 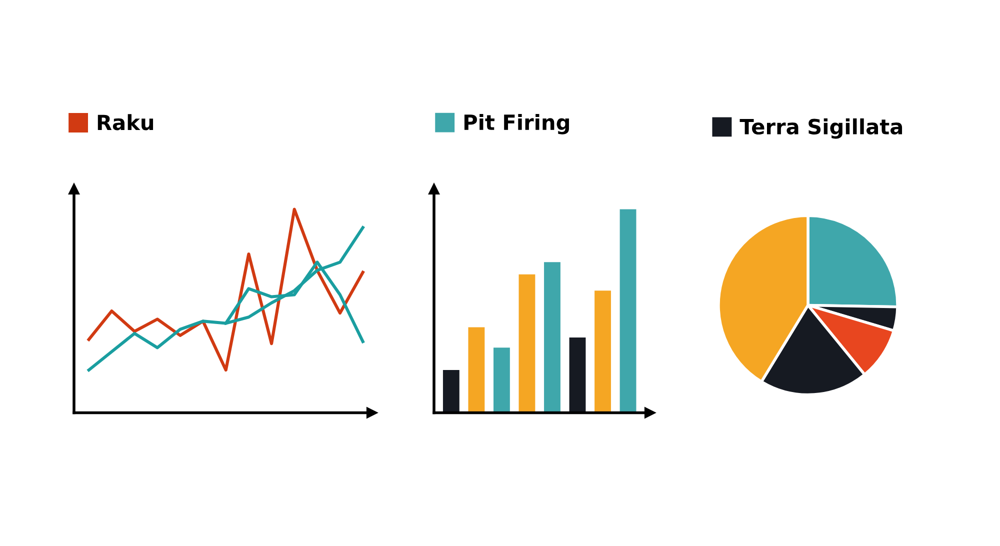 I want to click on legend-label: Terra Sigillata, so click(x=821, y=128).